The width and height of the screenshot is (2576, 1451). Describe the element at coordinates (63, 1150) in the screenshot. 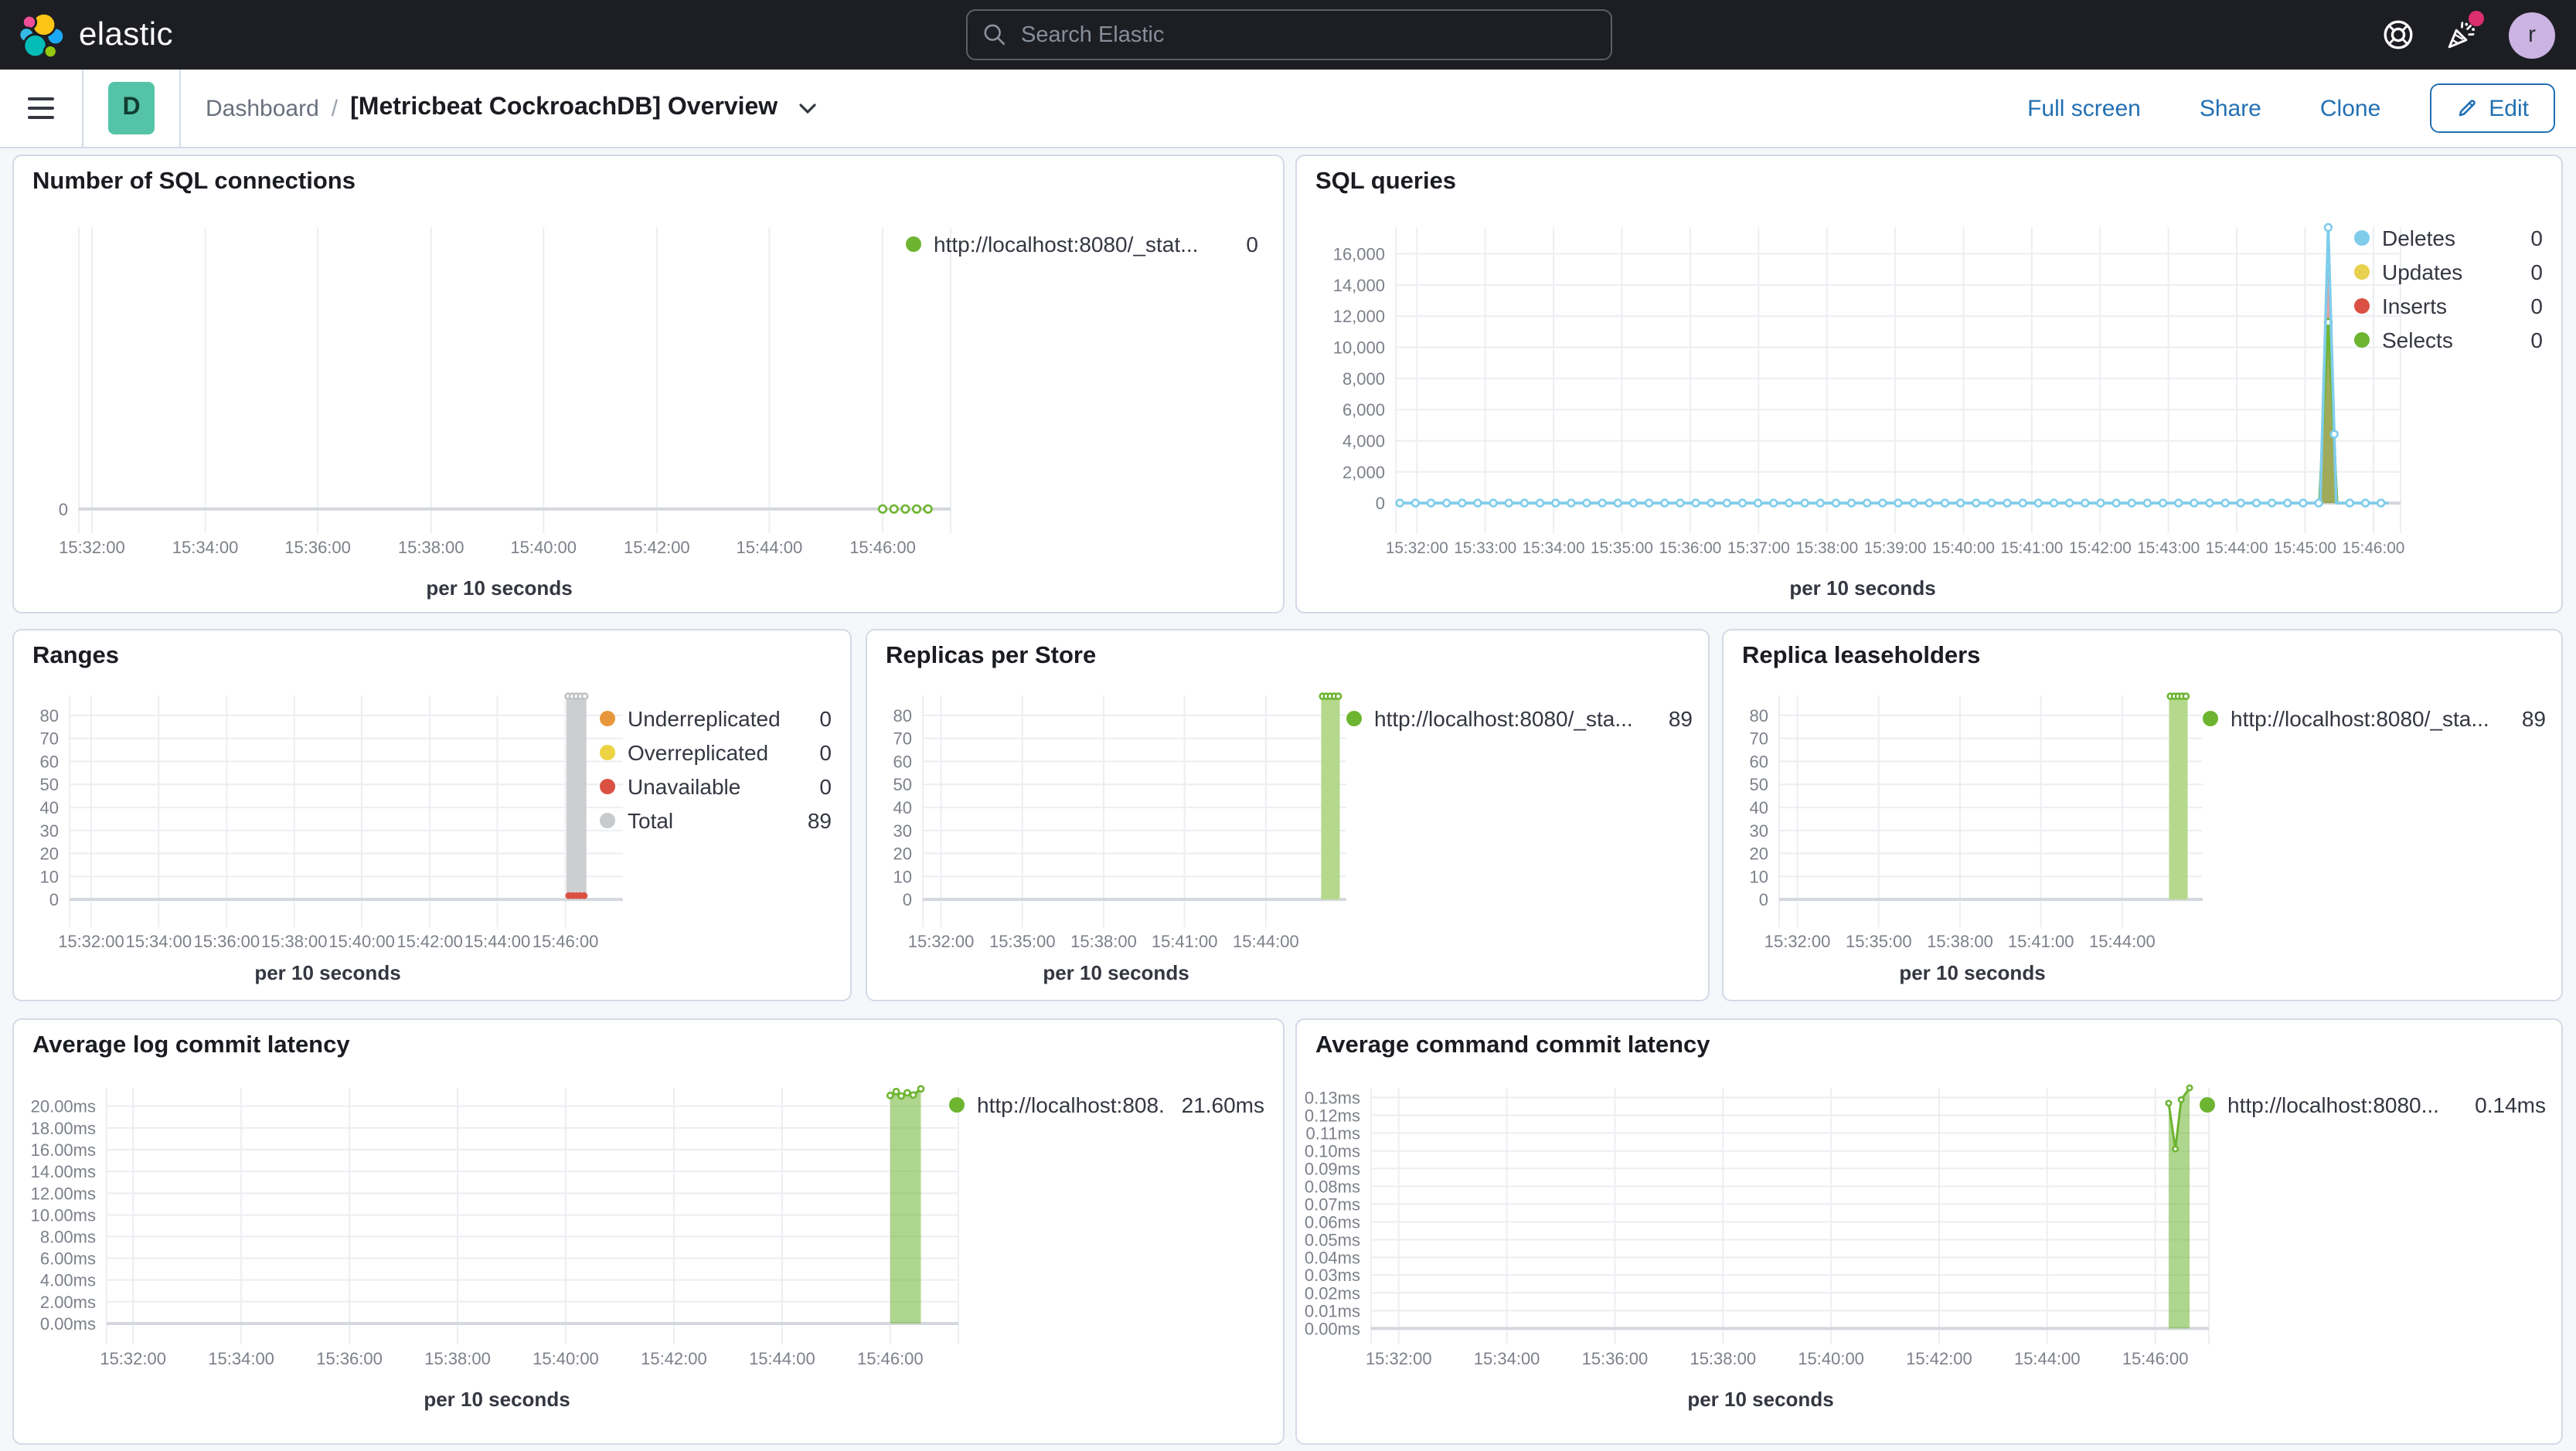

I see `svg-text: 16.00ms` at that location.